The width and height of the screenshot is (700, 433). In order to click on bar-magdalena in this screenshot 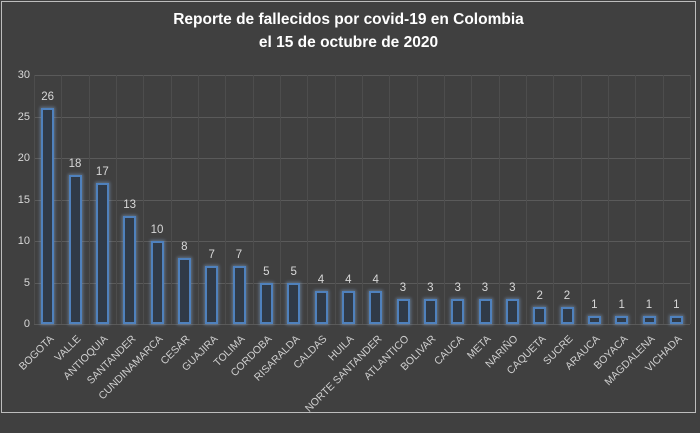, I will do `click(649, 319)`.